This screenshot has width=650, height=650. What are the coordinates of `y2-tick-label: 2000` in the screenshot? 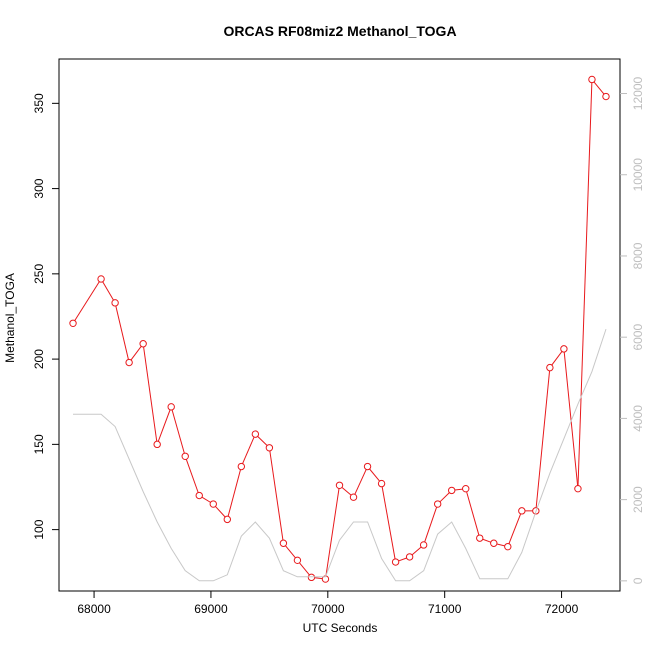 It's located at (638, 499).